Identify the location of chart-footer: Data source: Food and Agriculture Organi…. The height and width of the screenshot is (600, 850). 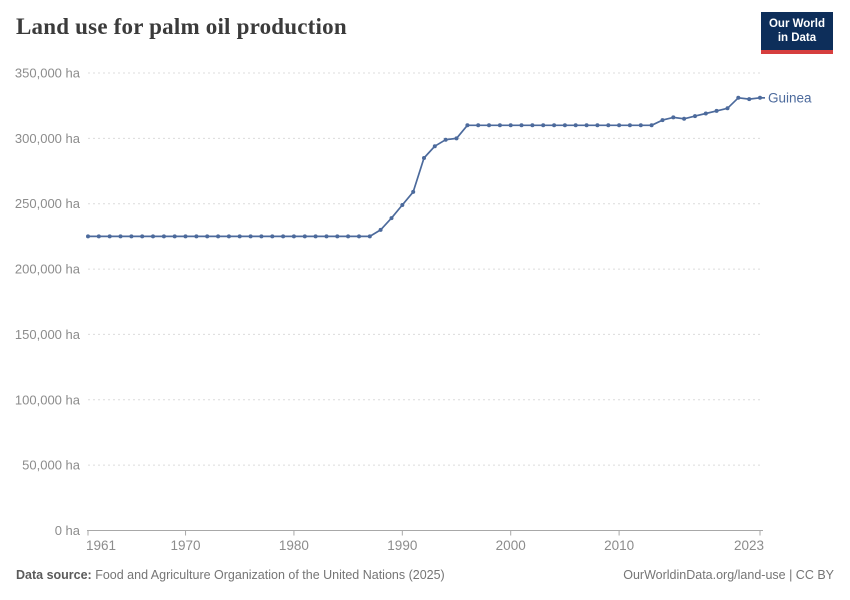
(425, 575).